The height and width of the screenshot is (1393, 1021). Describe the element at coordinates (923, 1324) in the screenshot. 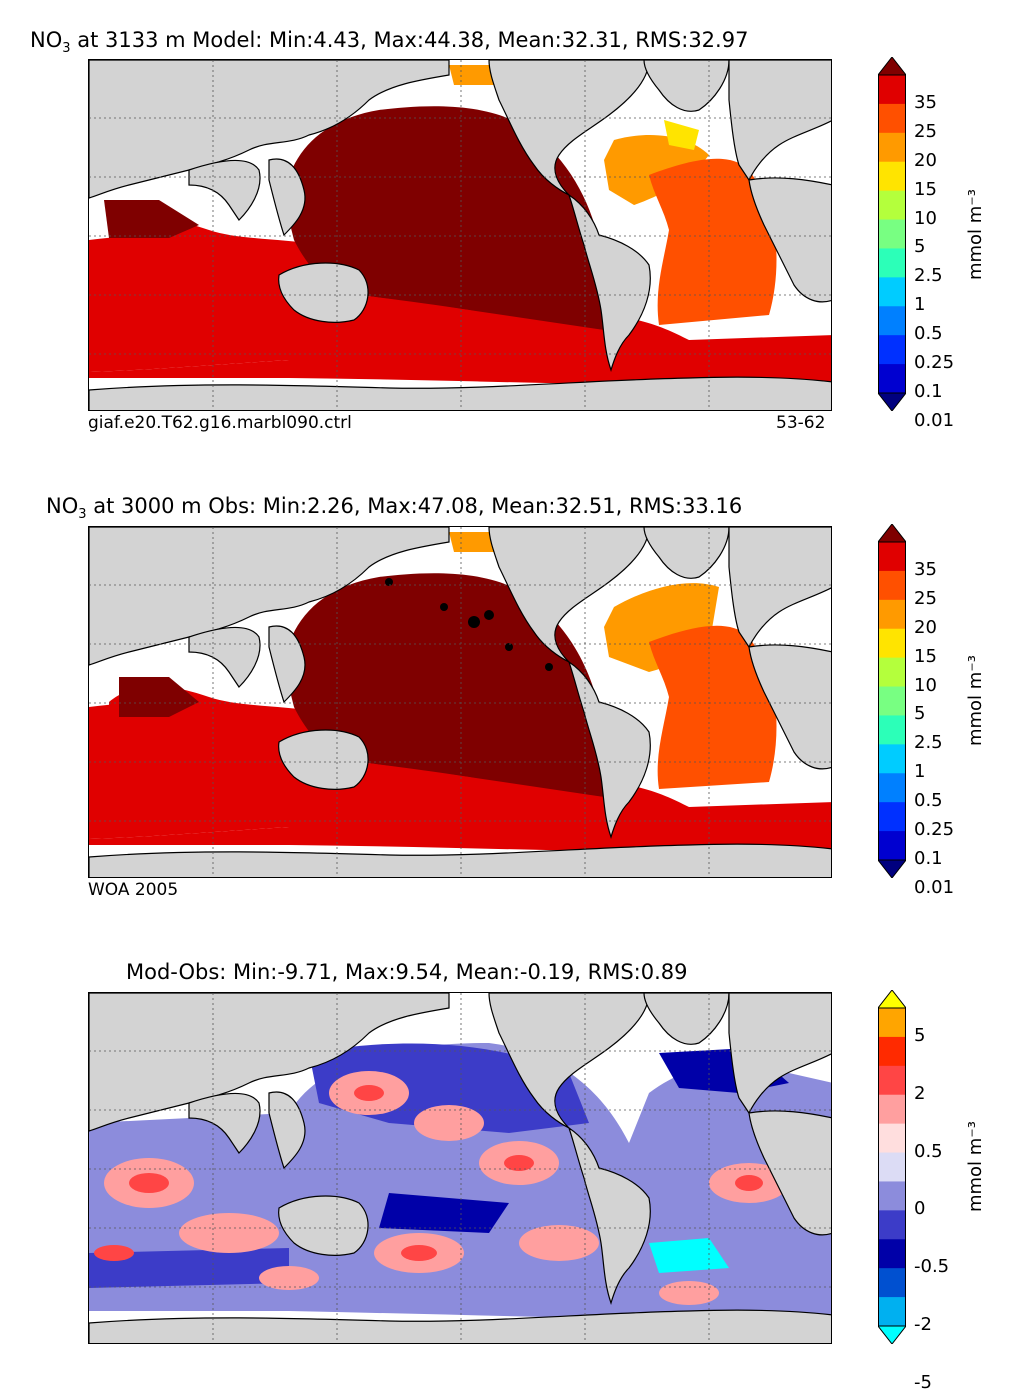

I see `colorbar-tick-label: -2` at that location.